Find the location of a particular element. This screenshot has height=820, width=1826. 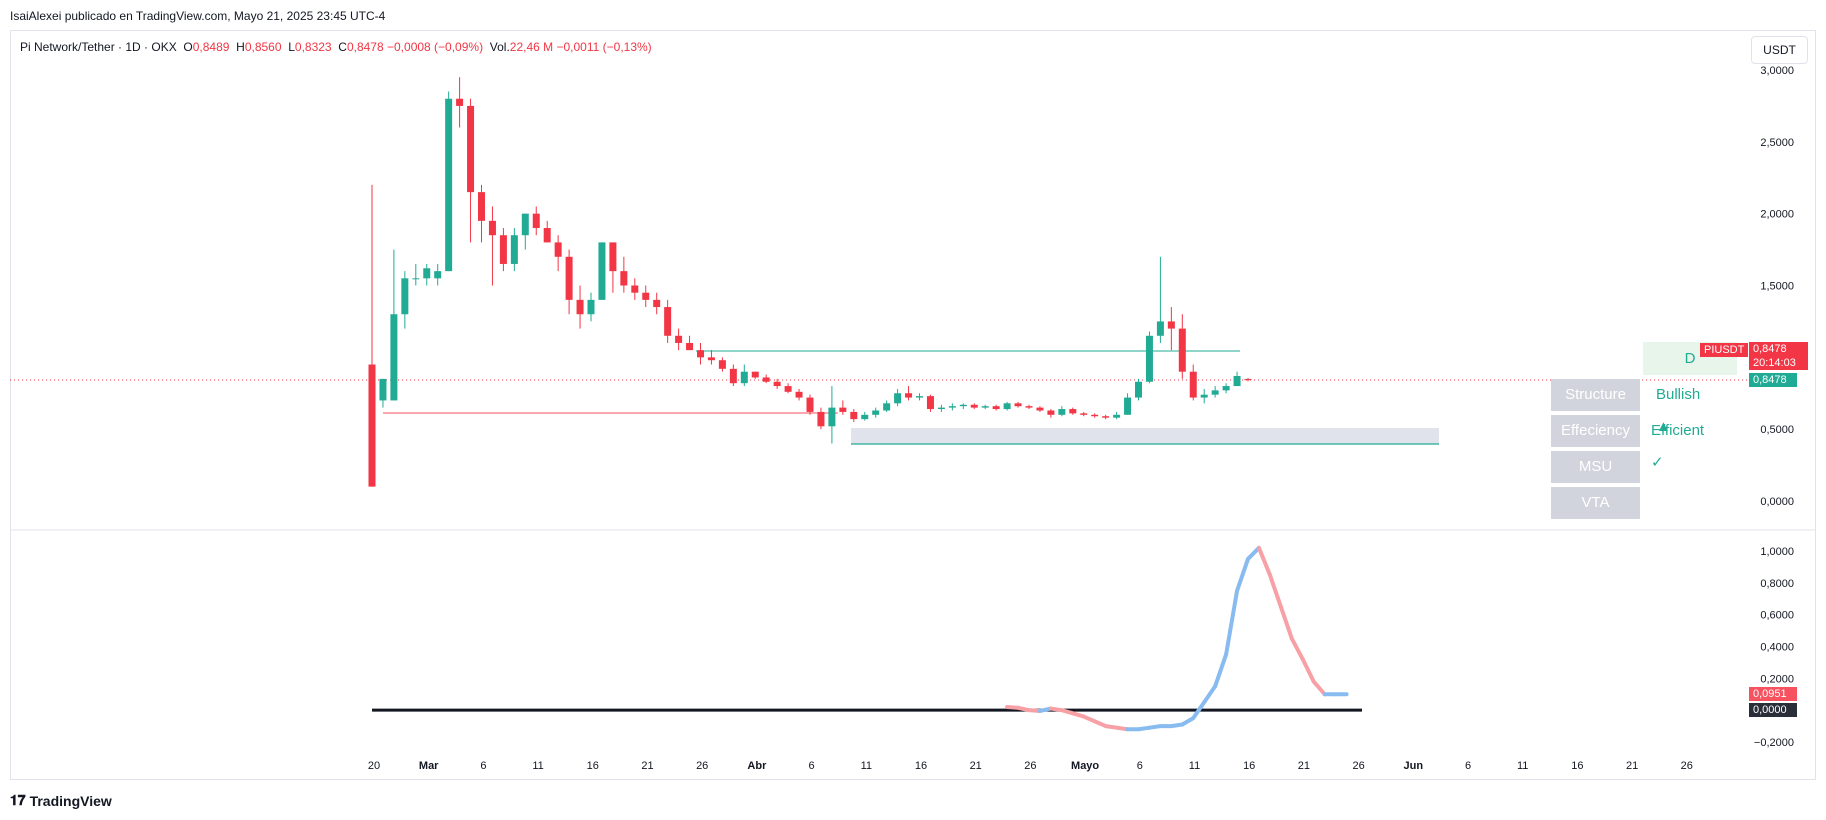

symbol-name: Pi Network/Tether · 1D · OKX is located at coordinates (98, 47).